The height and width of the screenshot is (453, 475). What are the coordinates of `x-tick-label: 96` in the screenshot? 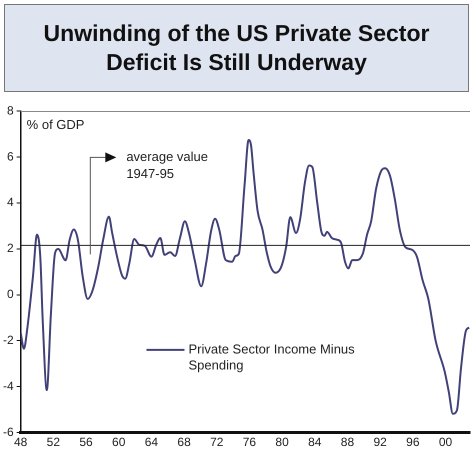 It's located at (413, 442).